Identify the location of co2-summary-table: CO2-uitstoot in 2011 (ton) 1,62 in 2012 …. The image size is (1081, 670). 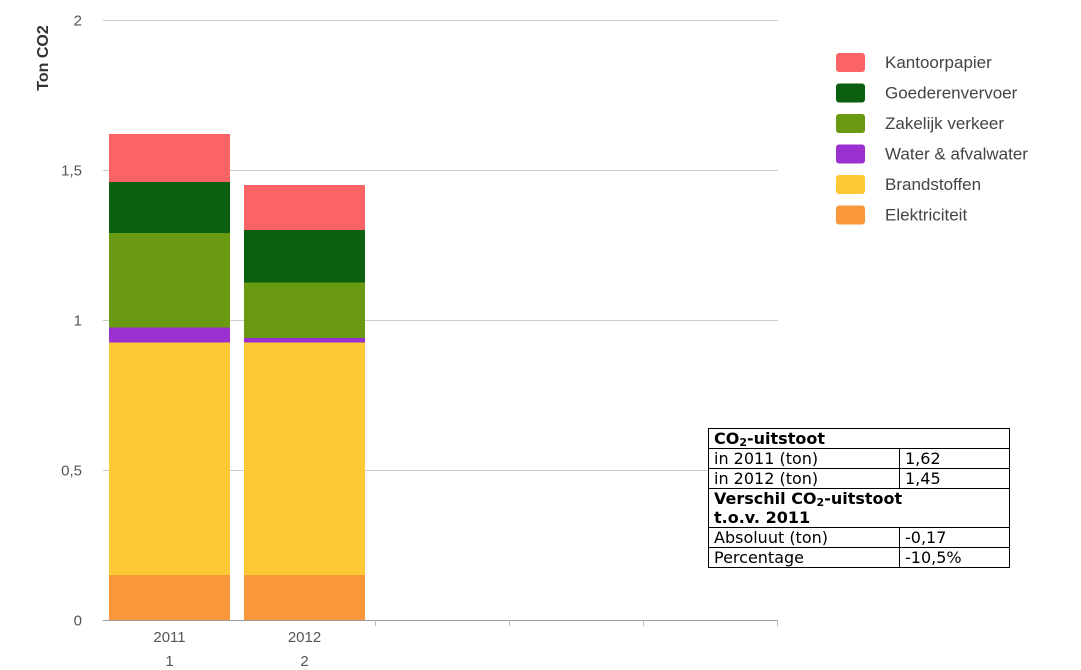
(859, 498).